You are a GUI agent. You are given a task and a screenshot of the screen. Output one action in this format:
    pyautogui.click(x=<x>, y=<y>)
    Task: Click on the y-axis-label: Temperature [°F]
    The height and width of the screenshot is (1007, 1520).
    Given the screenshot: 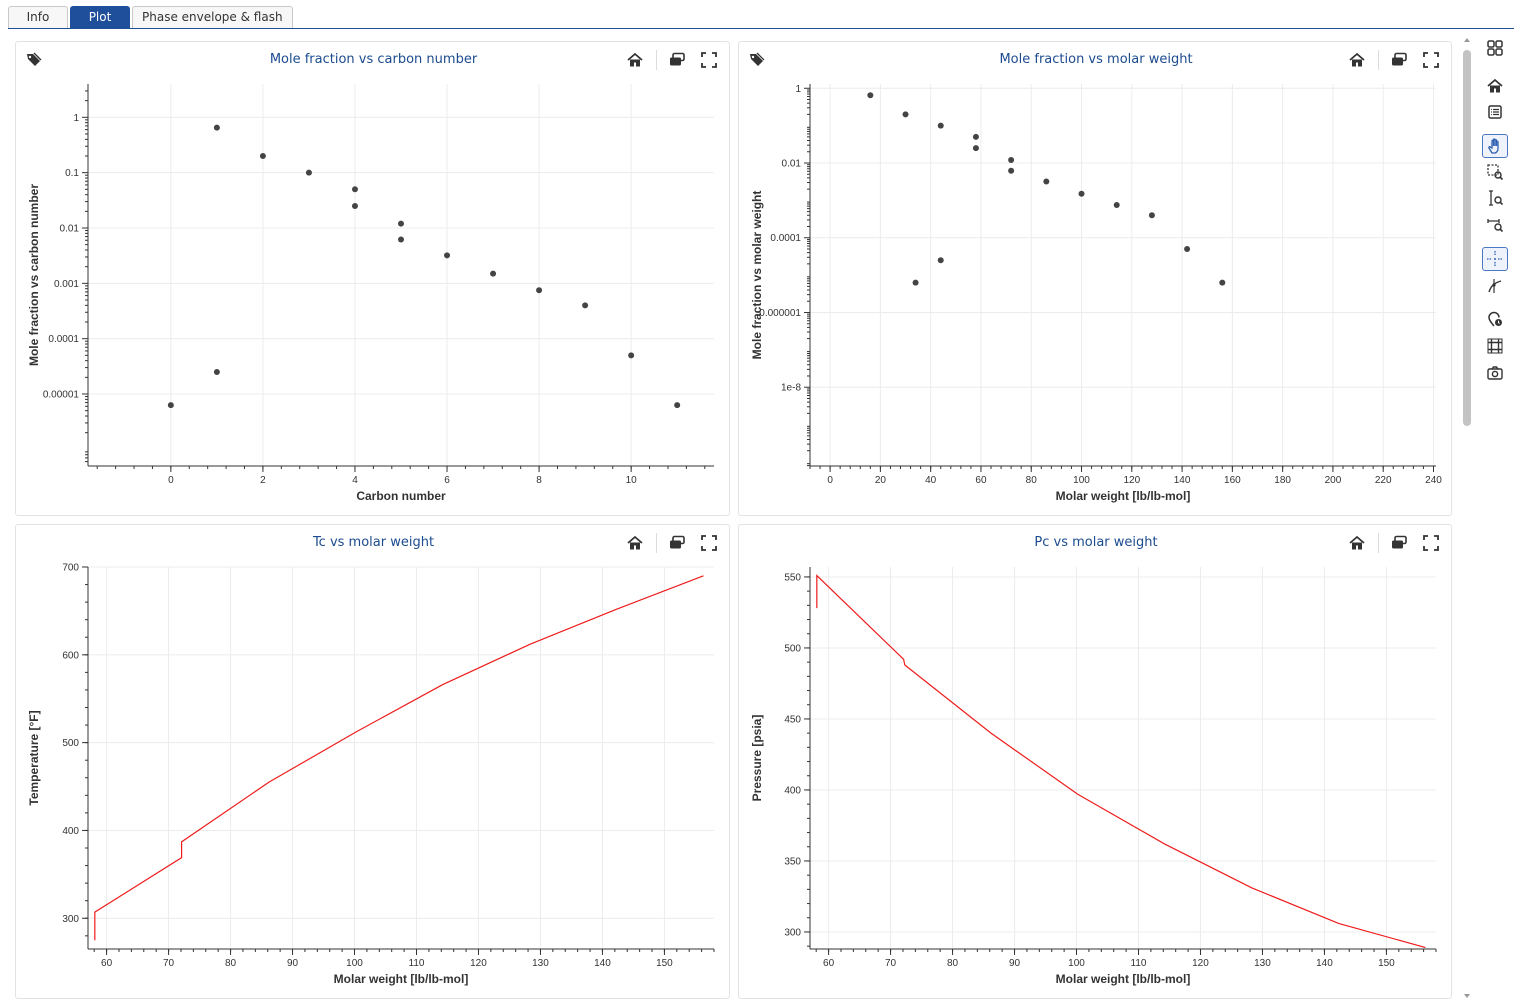 What is the action you would take?
    pyautogui.click(x=34, y=757)
    